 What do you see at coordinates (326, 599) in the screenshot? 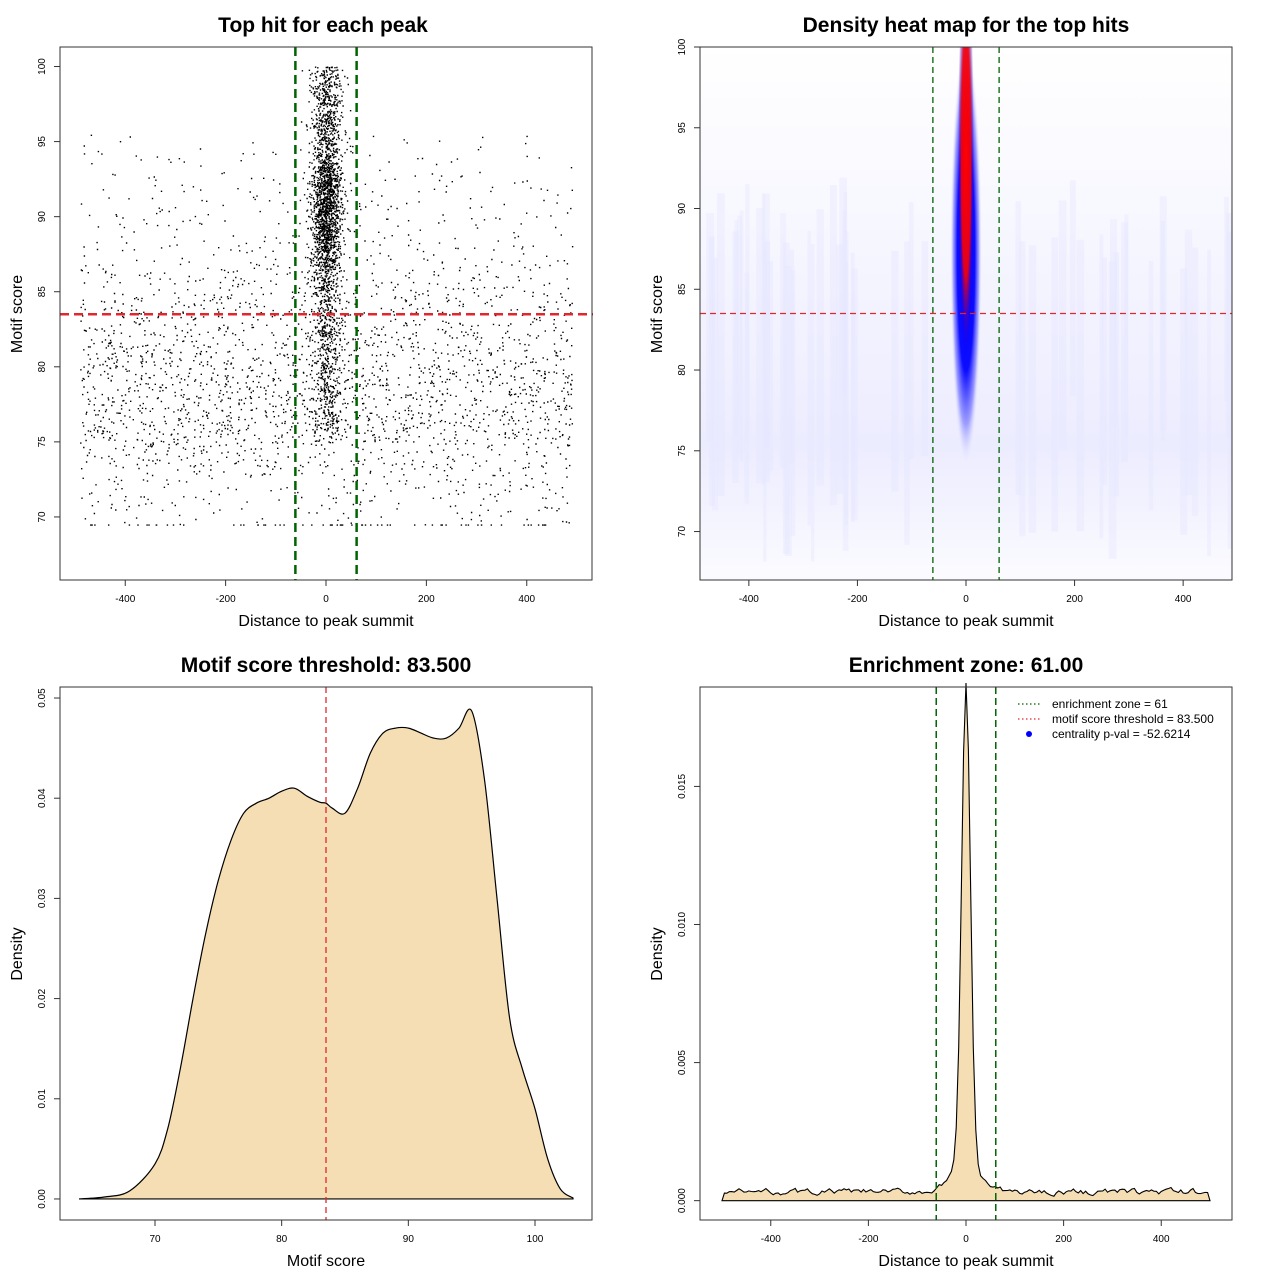
I see `x-tick-label: 0` at bounding box center [326, 599].